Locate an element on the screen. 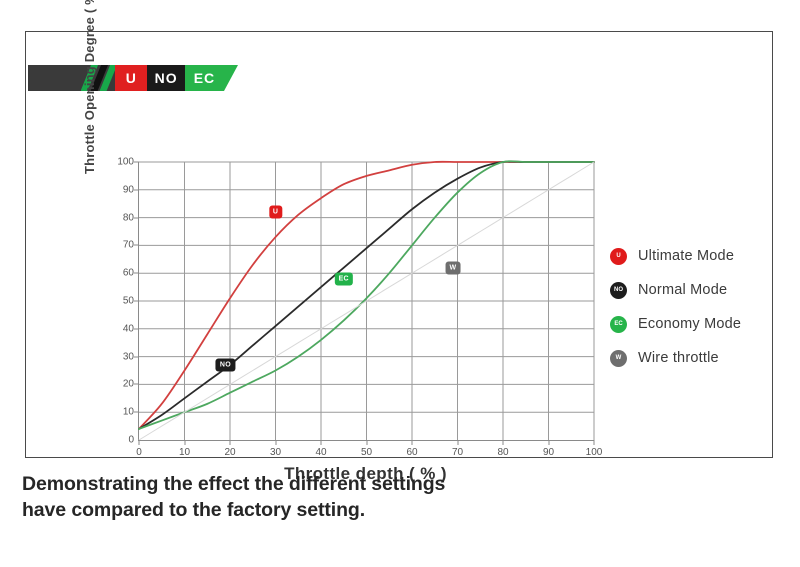  banner-dark-block is located at coordinates (55, 78).